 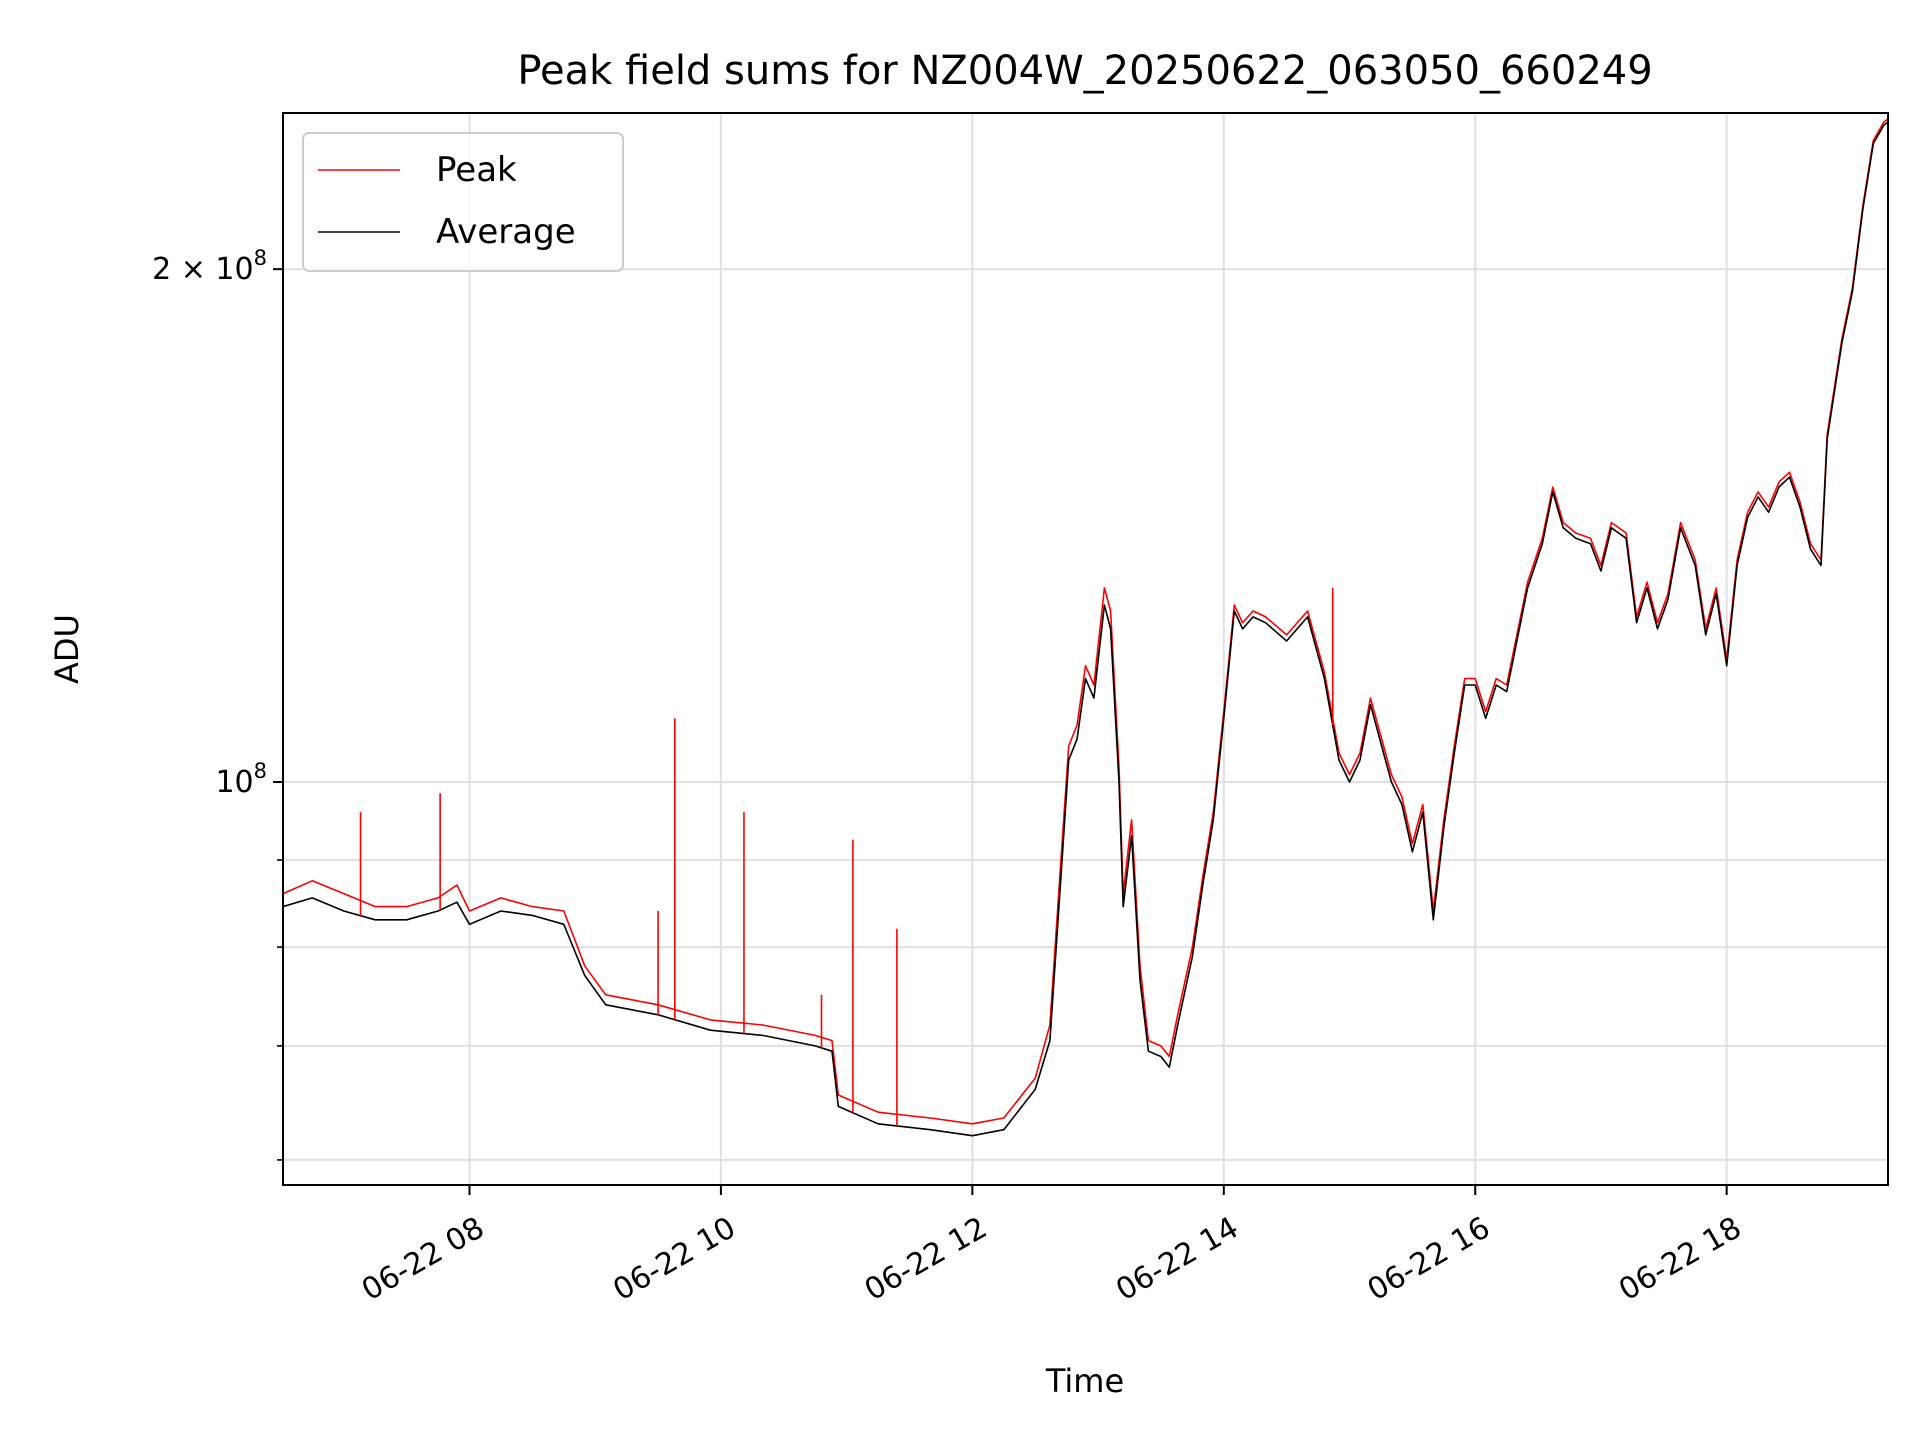 I want to click on y-tick-label: 2 × 108, so click(x=209, y=266).